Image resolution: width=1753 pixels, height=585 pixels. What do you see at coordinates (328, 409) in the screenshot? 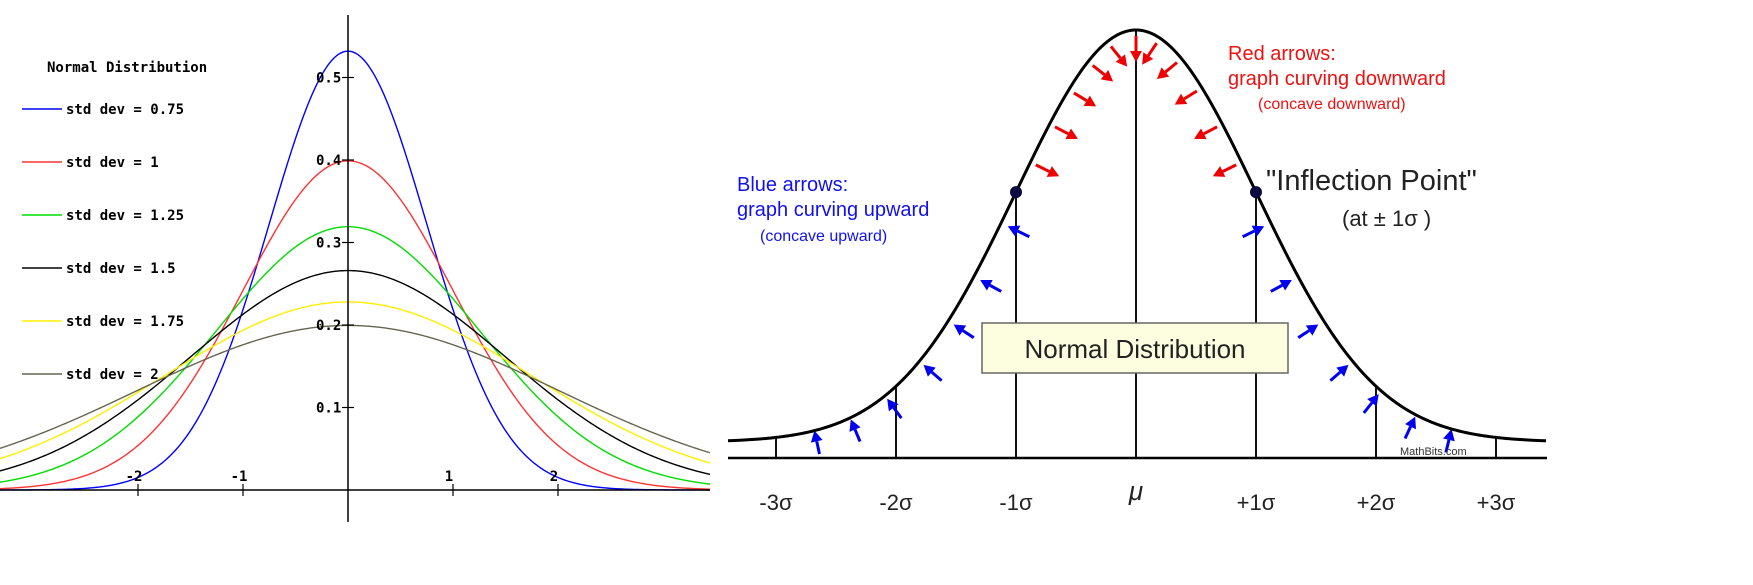
I see `left-y-tick-label: 0.1` at bounding box center [328, 409].